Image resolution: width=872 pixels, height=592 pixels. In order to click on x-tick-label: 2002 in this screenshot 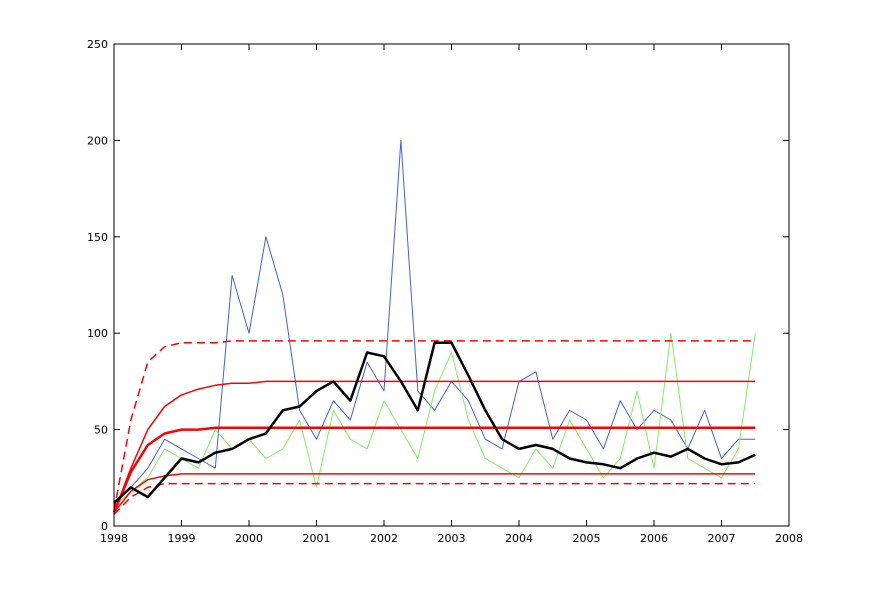, I will do `click(384, 538)`.